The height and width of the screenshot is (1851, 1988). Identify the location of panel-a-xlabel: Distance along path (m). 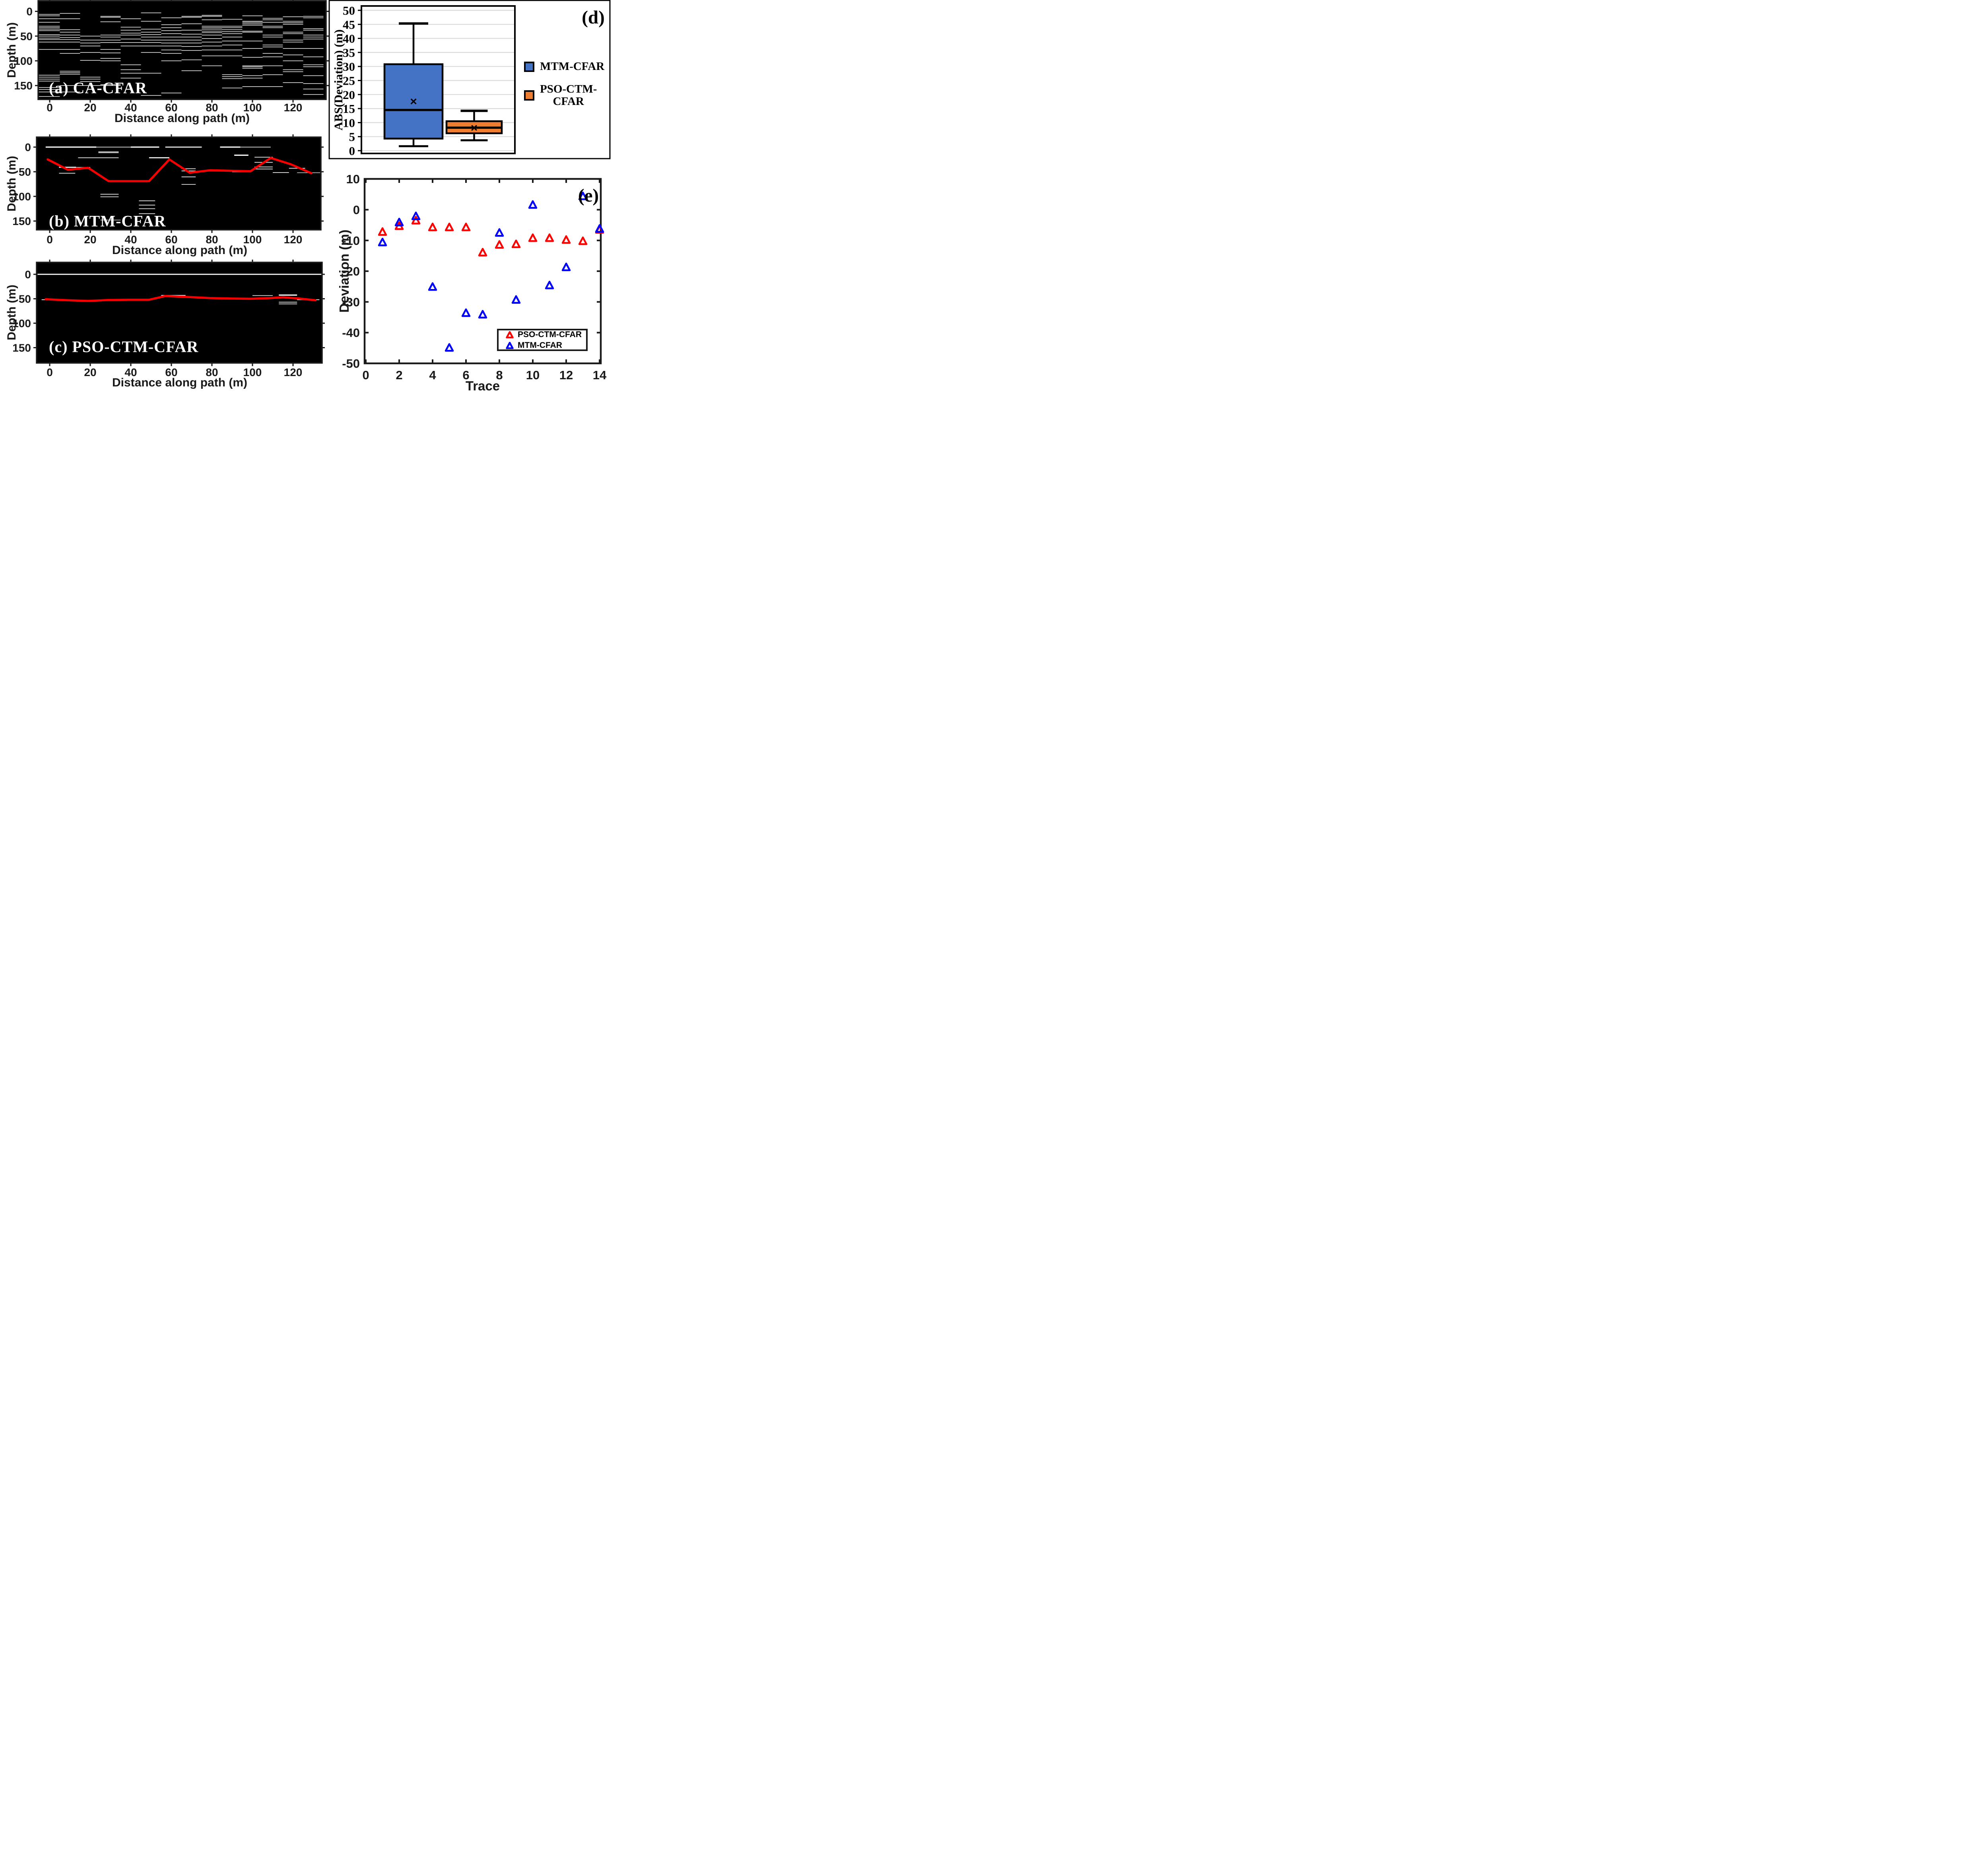
(182, 118).